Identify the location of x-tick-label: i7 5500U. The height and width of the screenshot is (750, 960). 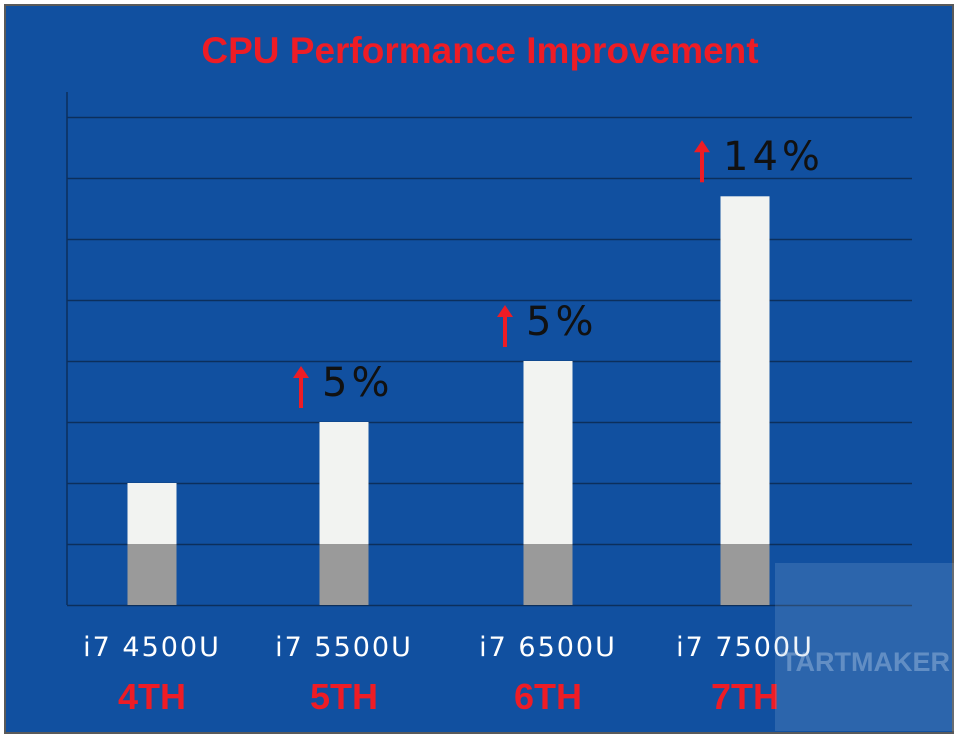
(344, 647).